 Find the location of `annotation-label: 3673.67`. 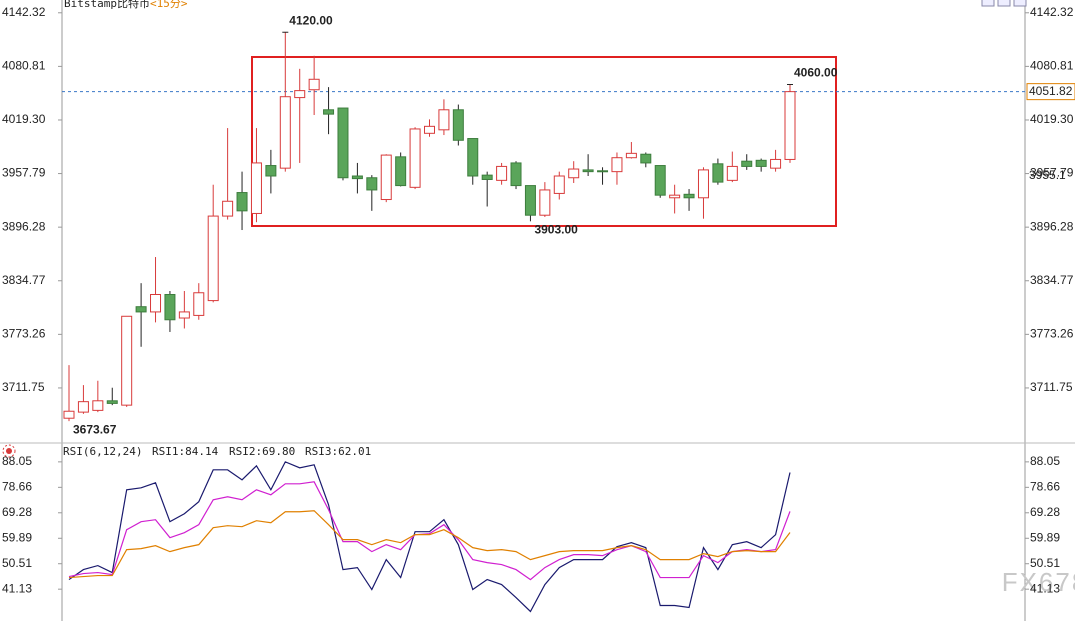

annotation-label: 3673.67 is located at coordinates (95, 429).